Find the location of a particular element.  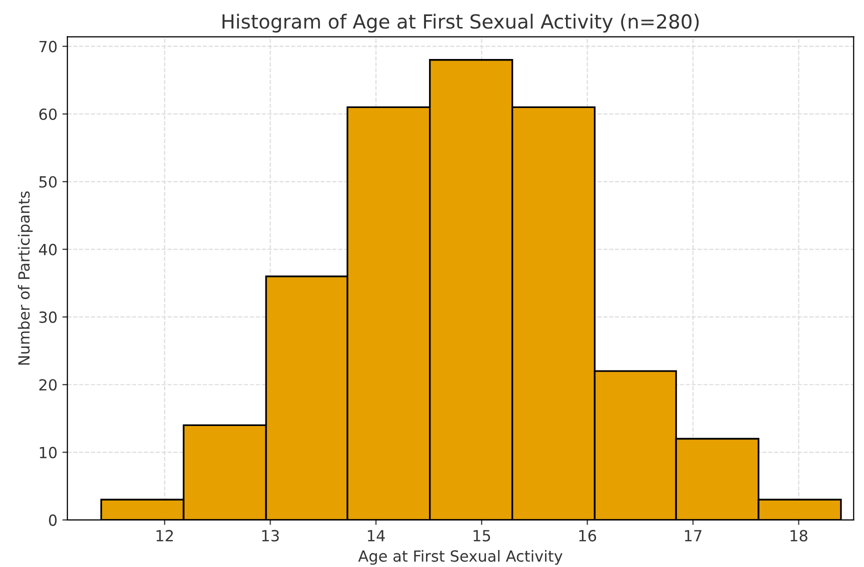

x-tick-label: 16 is located at coordinates (587, 536).